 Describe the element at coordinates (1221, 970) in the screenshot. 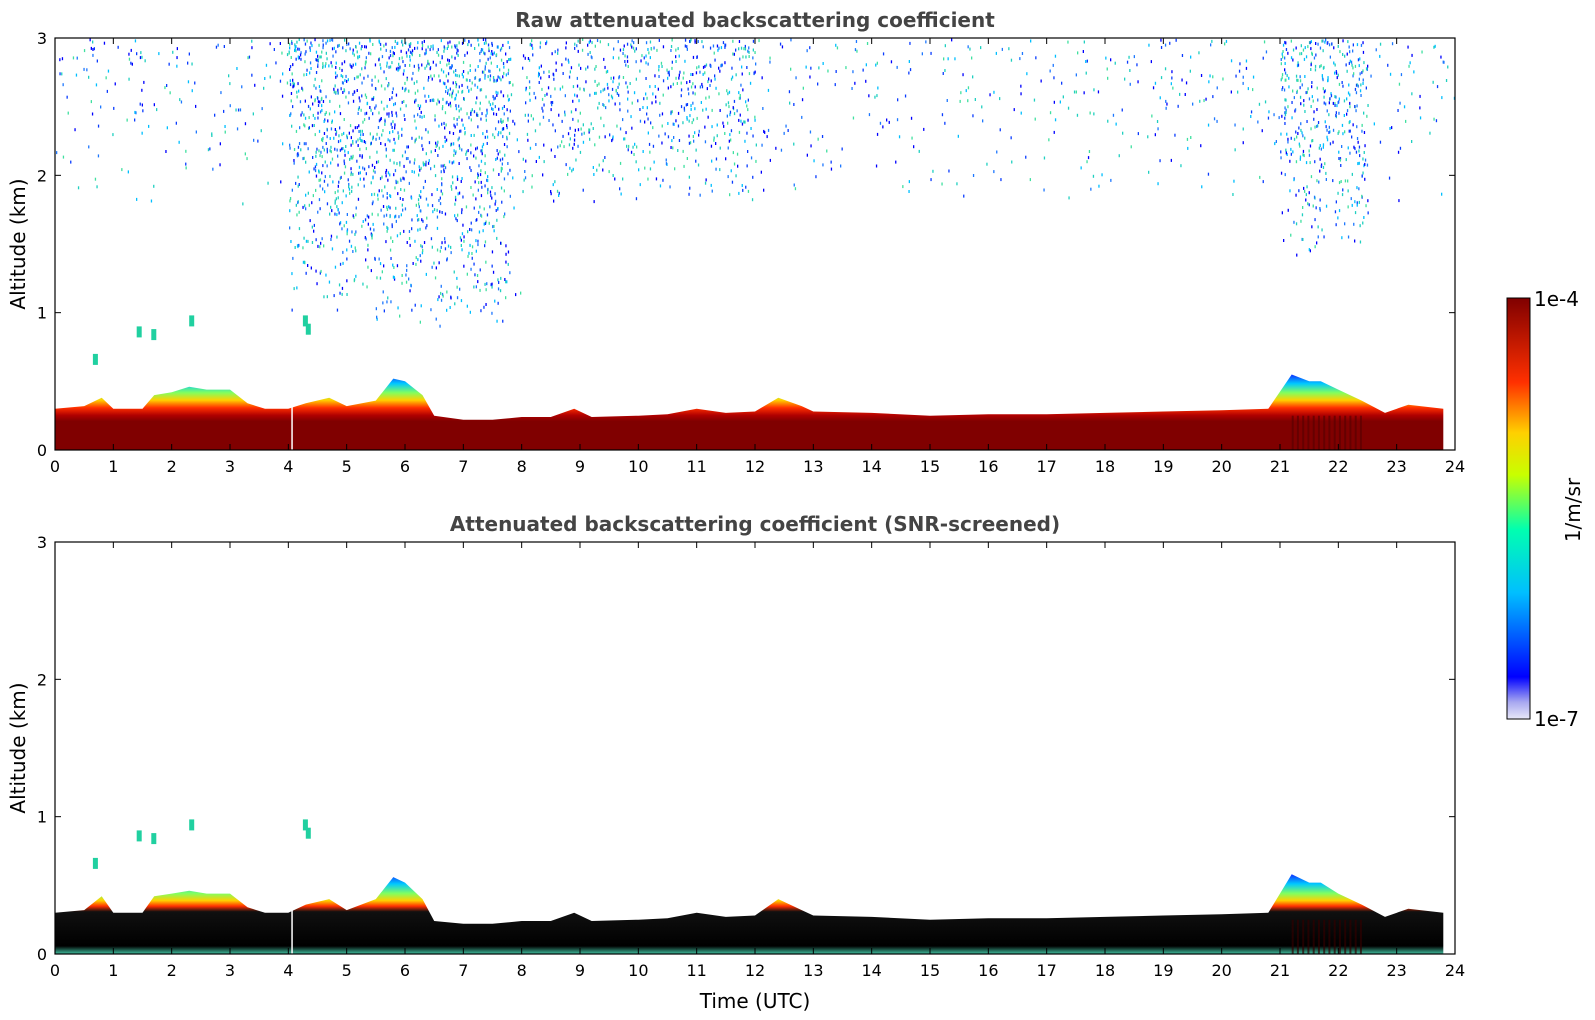

I see `x-tick-label: 20` at that location.